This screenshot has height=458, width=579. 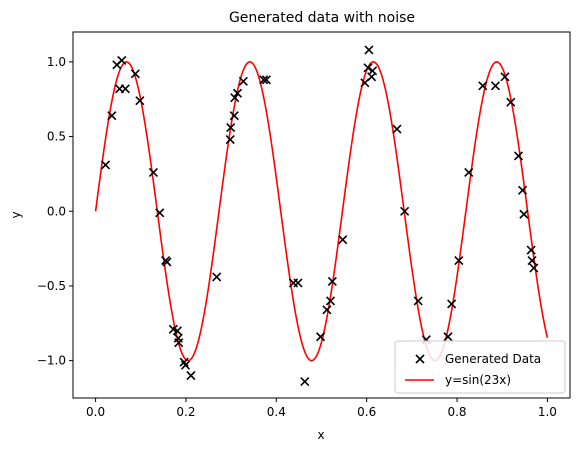 I want to click on legend: Generated Data y=sin(23x), so click(x=480, y=367).